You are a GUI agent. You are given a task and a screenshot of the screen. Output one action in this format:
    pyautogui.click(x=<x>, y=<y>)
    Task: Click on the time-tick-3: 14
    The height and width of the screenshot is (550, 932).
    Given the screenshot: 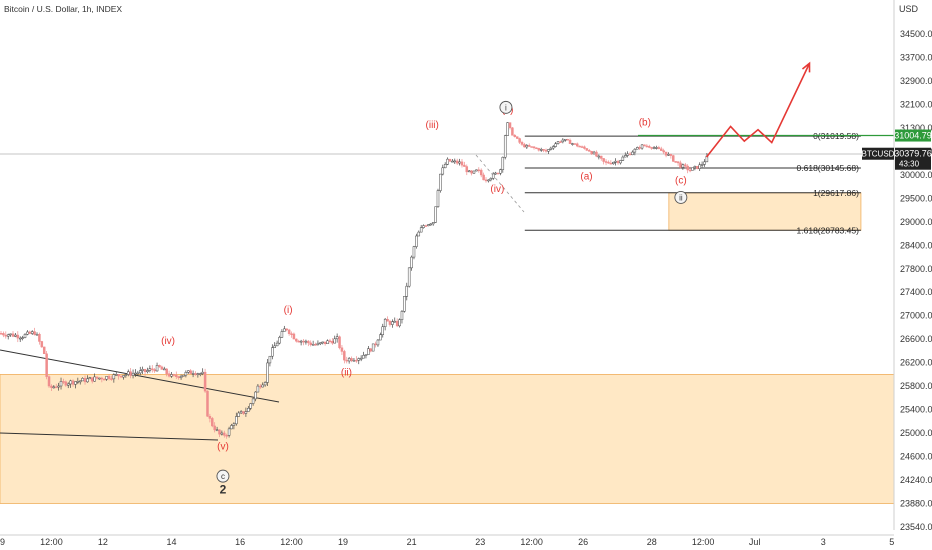 What is the action you would take?
    pyautogui.click(x=171, y=542)
    